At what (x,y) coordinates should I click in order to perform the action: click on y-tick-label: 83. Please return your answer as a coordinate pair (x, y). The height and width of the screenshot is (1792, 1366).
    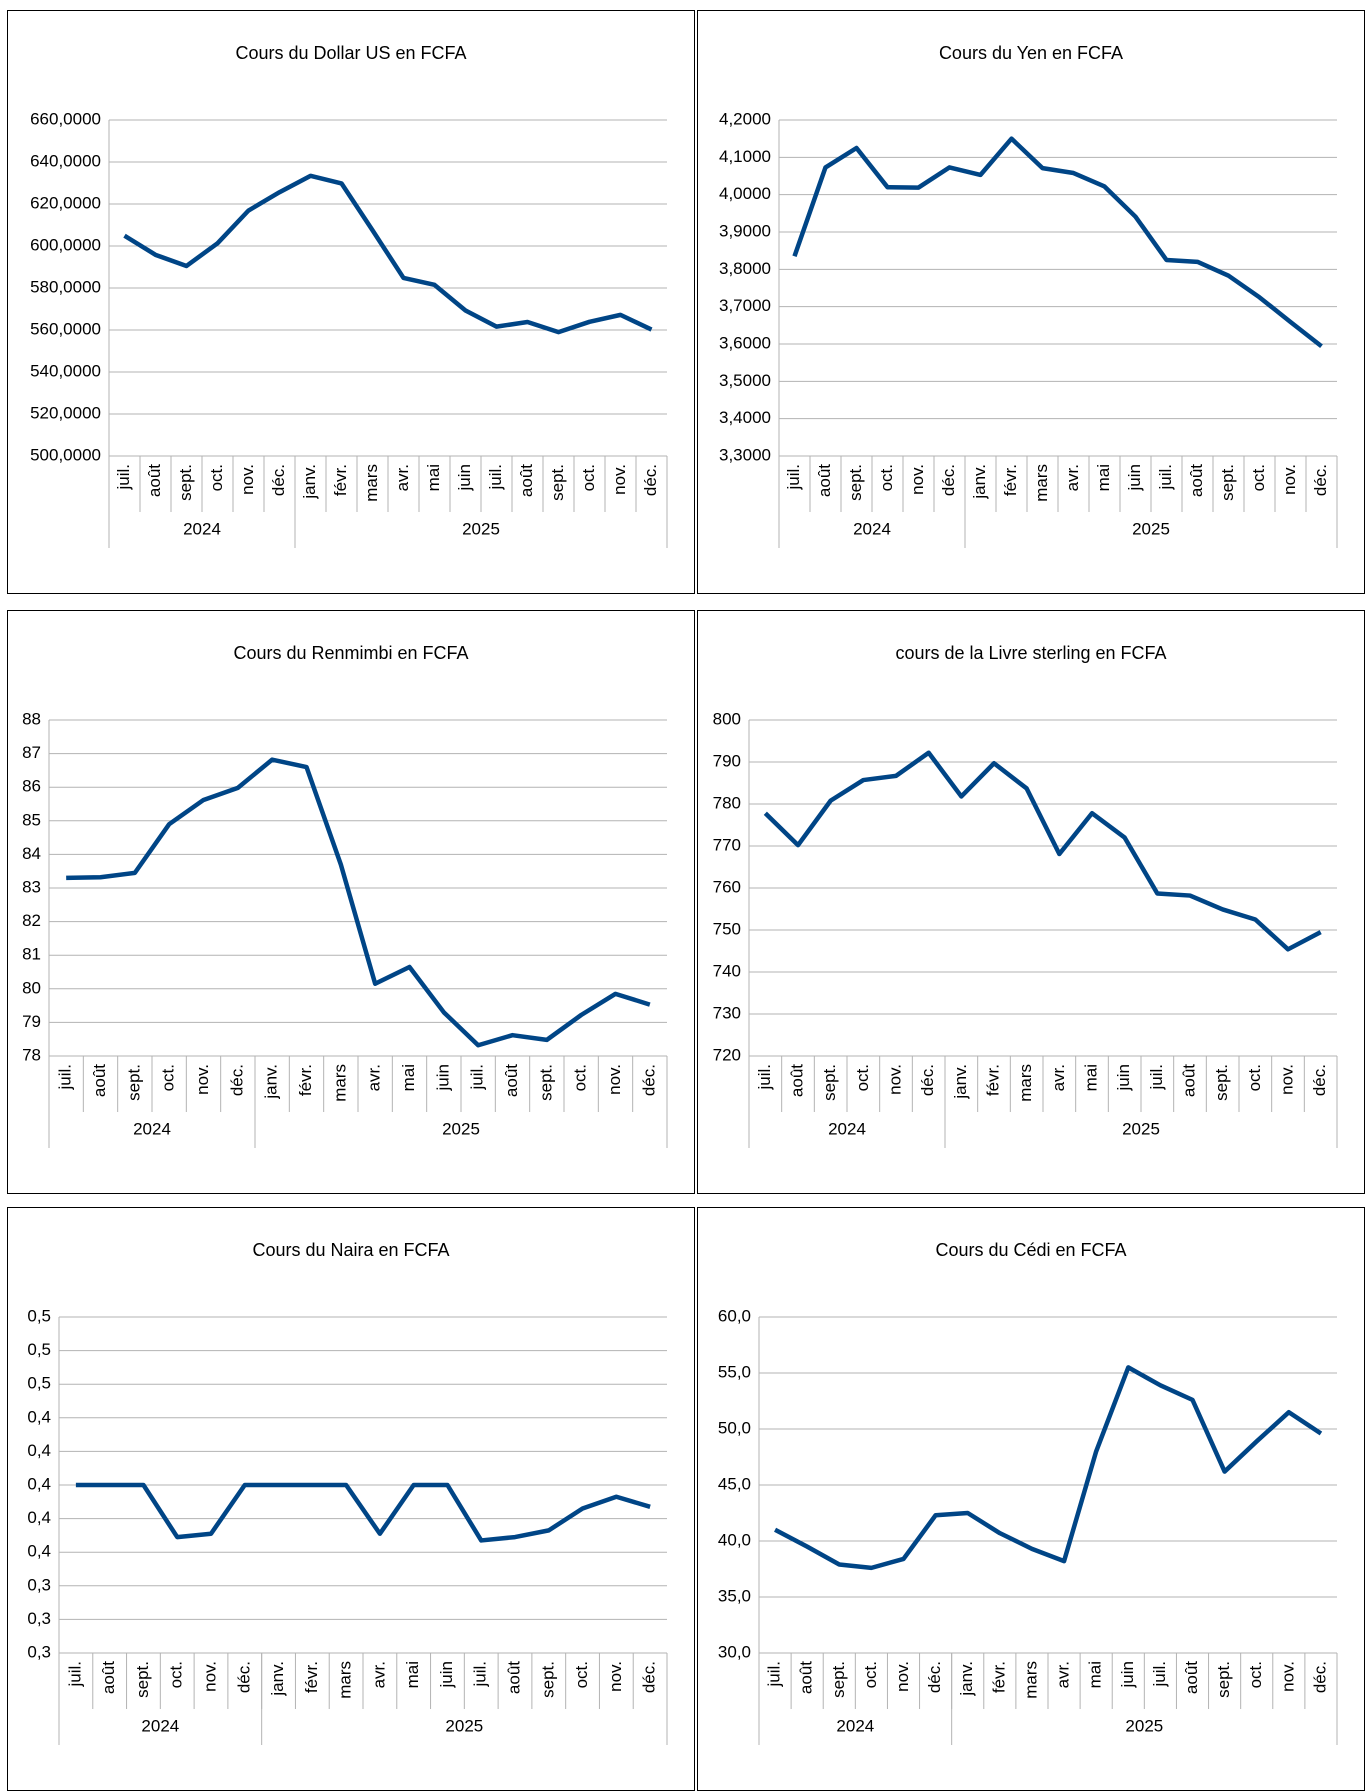
    Looking at the image, I should click on (31, 886).